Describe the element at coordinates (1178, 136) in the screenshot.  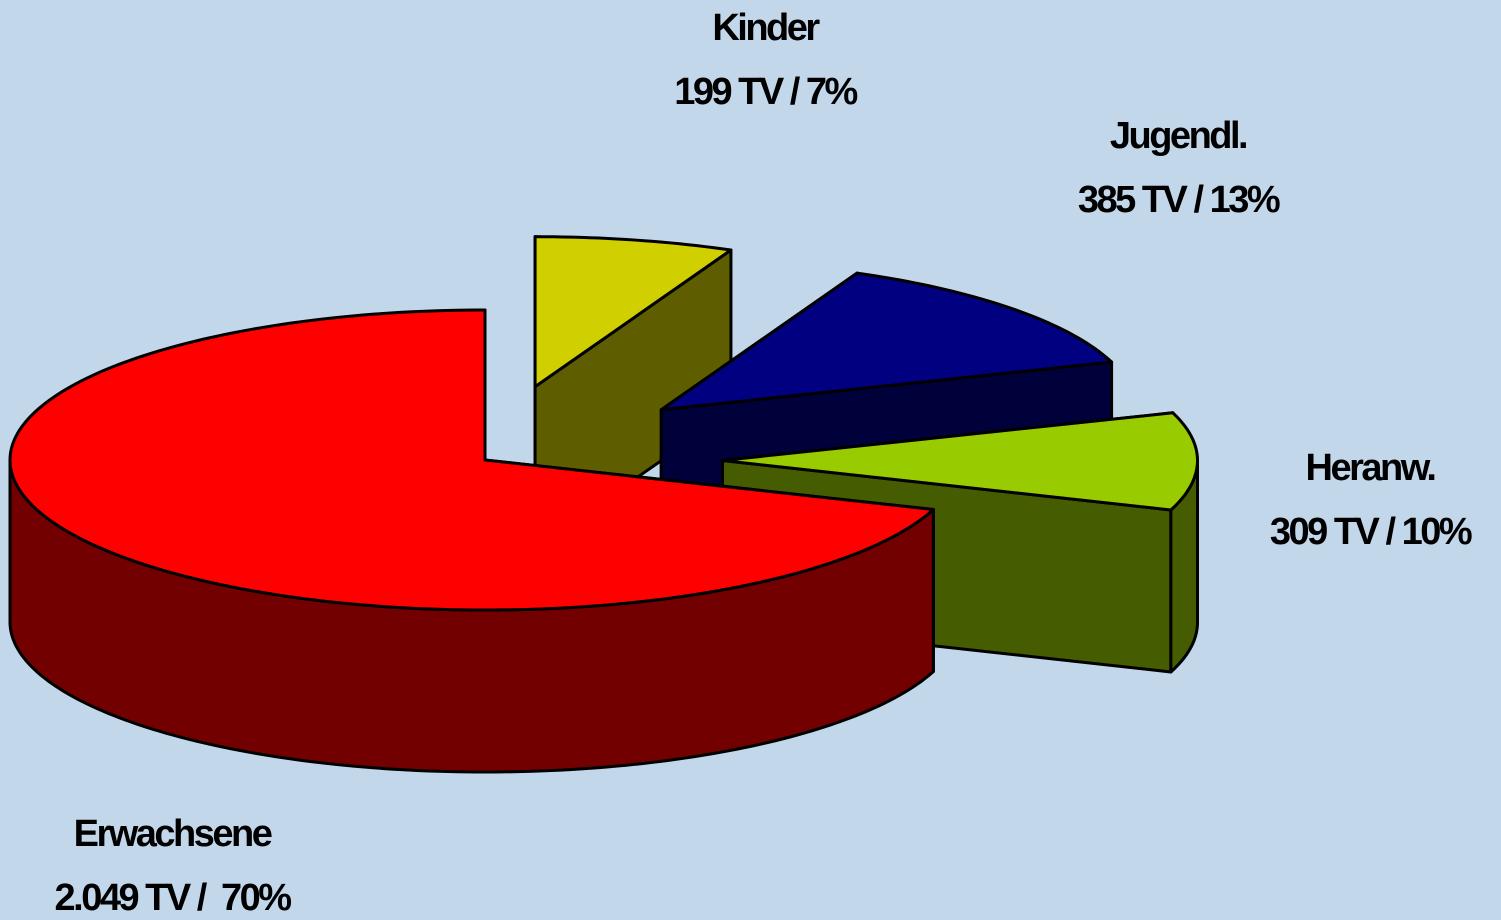
I see `slice-label: Jugendl.` at that location.